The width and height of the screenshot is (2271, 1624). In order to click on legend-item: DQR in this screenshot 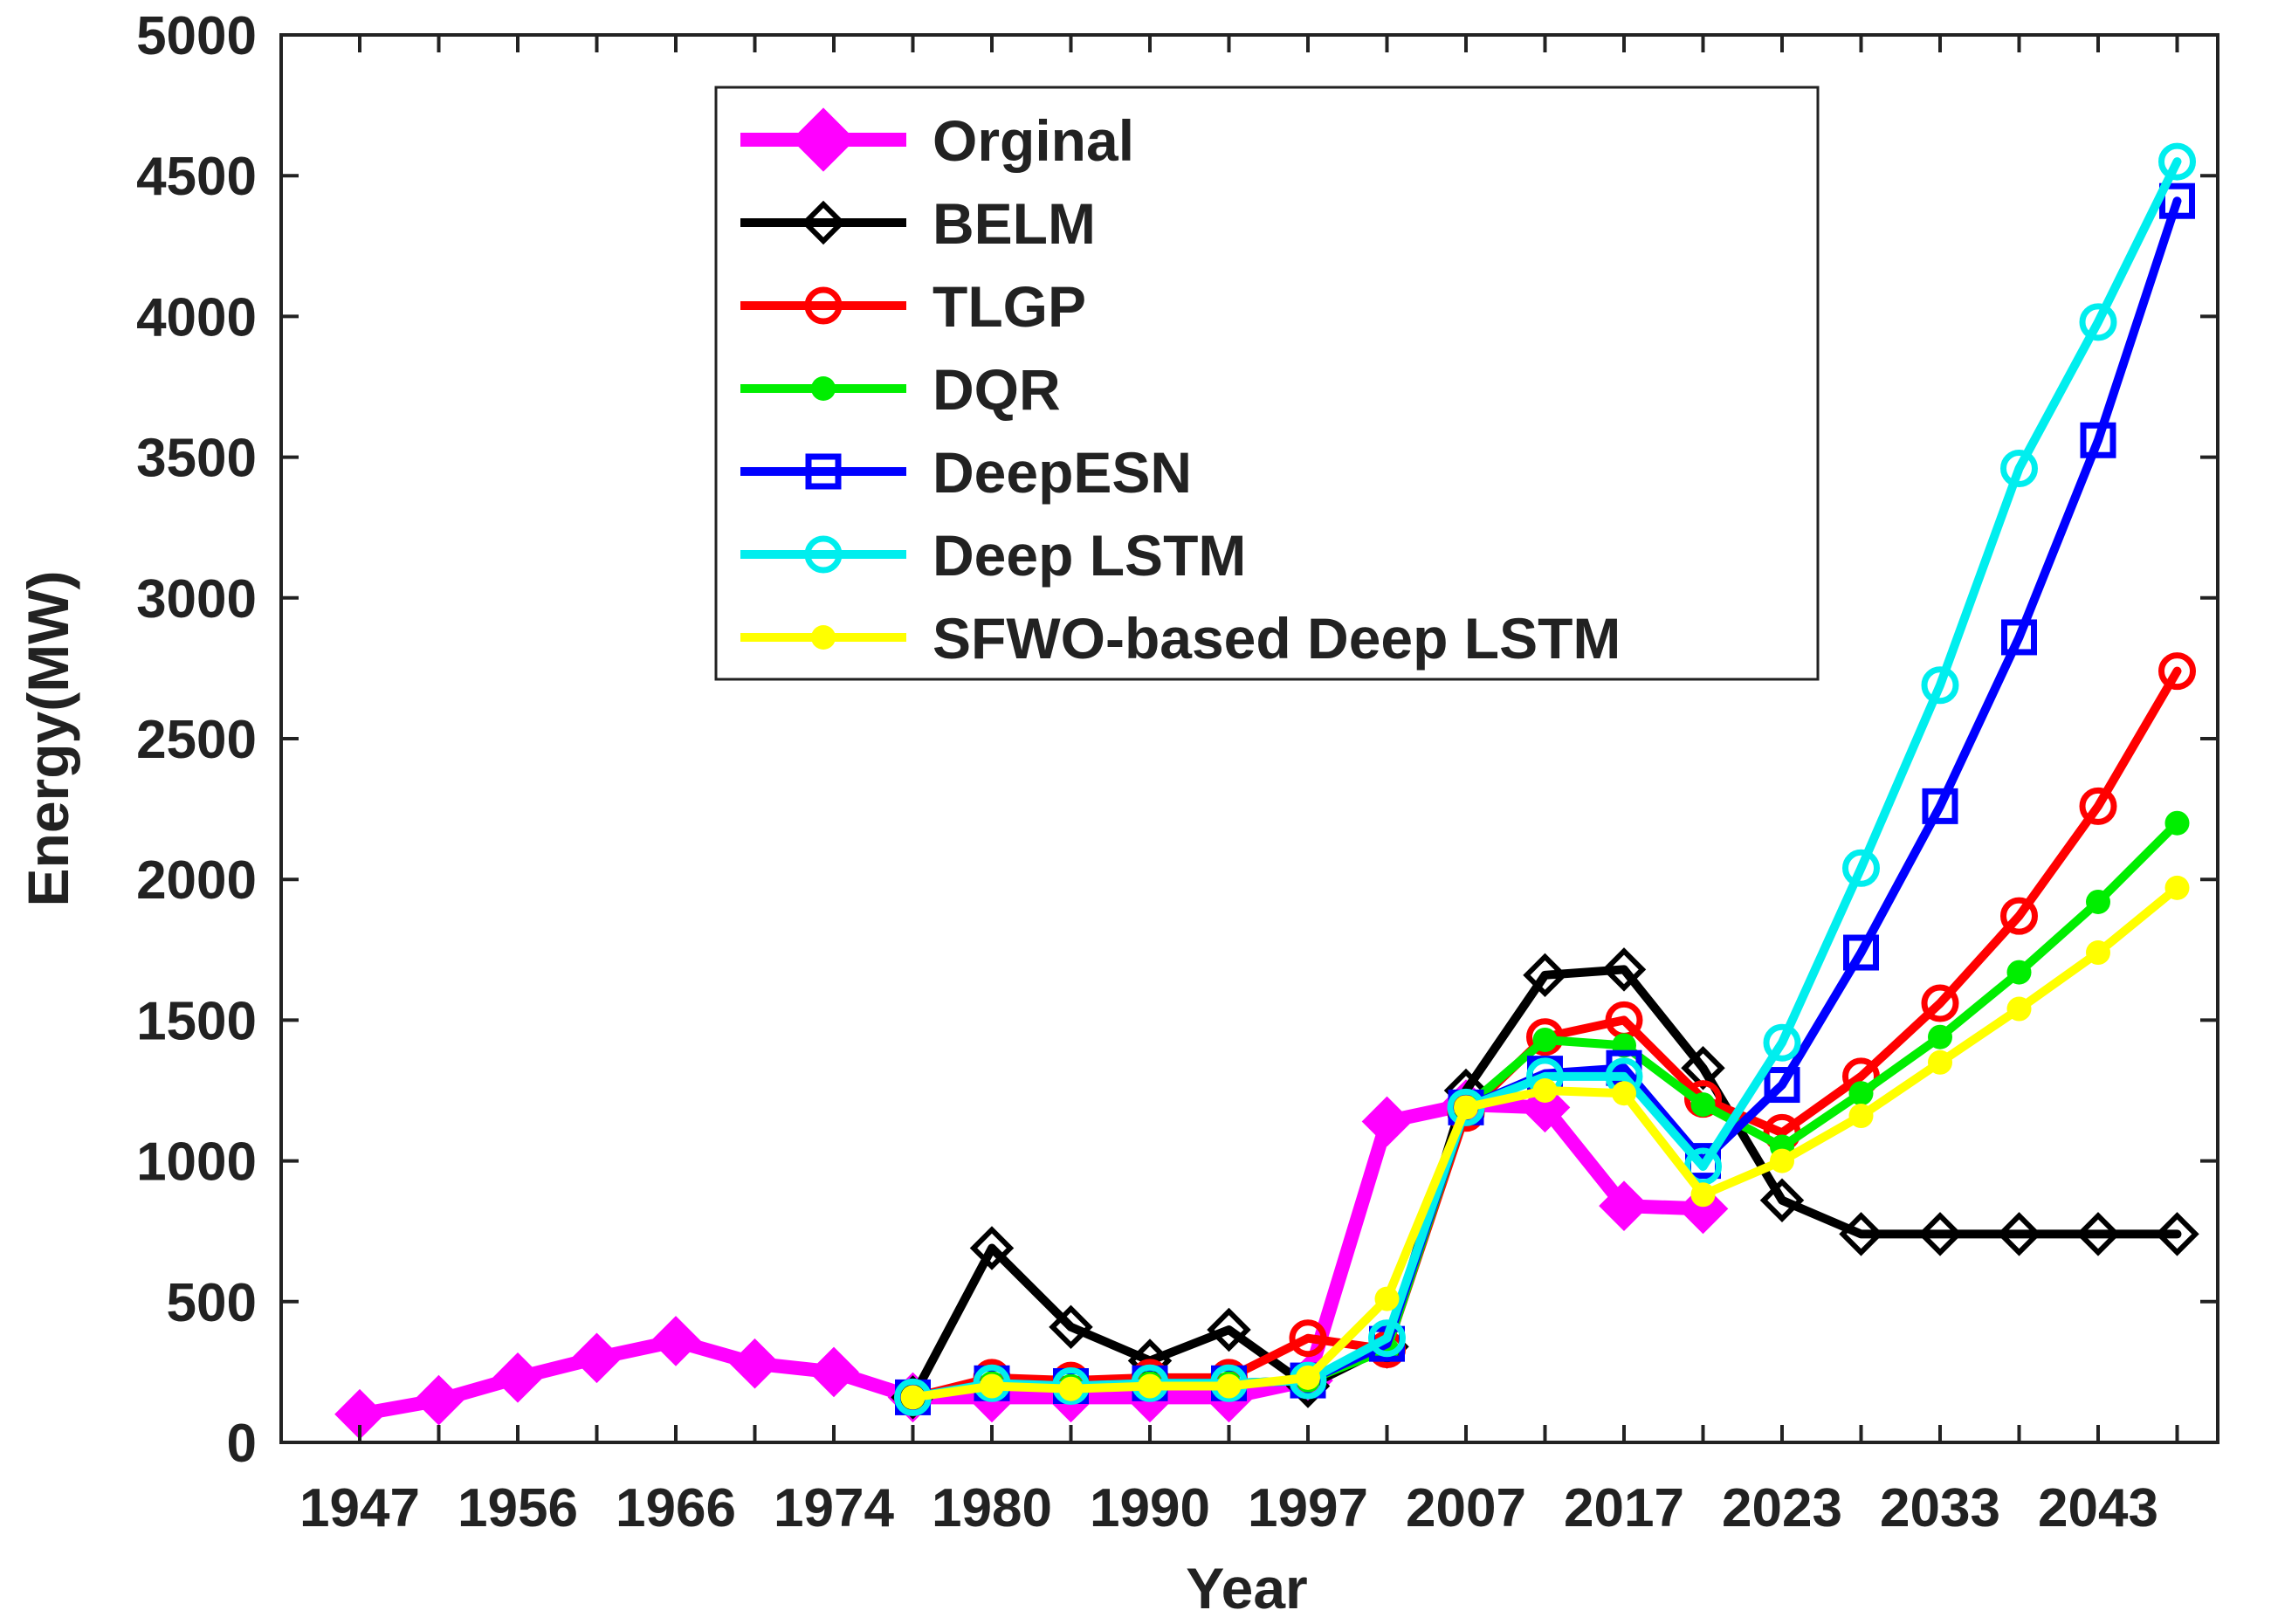, I will do `click(900, 389)`.